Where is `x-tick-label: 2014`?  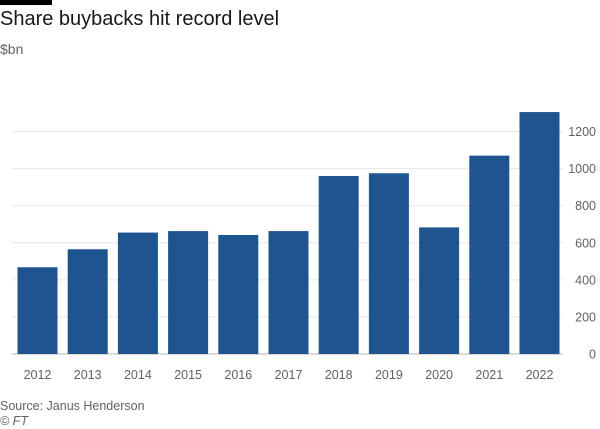
x-tick-label: 2014 is located at coordinates (138, 375).